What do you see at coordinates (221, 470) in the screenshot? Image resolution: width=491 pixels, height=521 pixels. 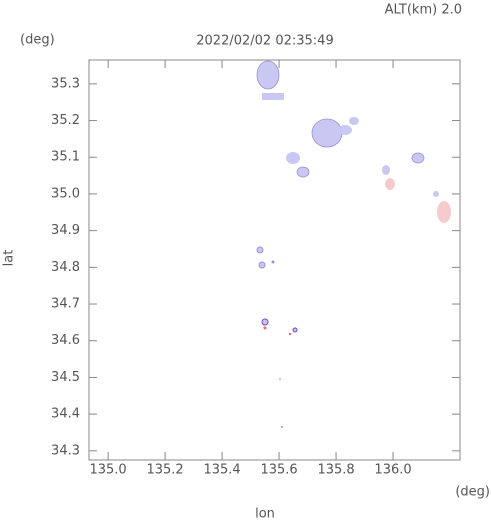 I see `x-tick-label: 135.4` at bounding box center [221, 470].